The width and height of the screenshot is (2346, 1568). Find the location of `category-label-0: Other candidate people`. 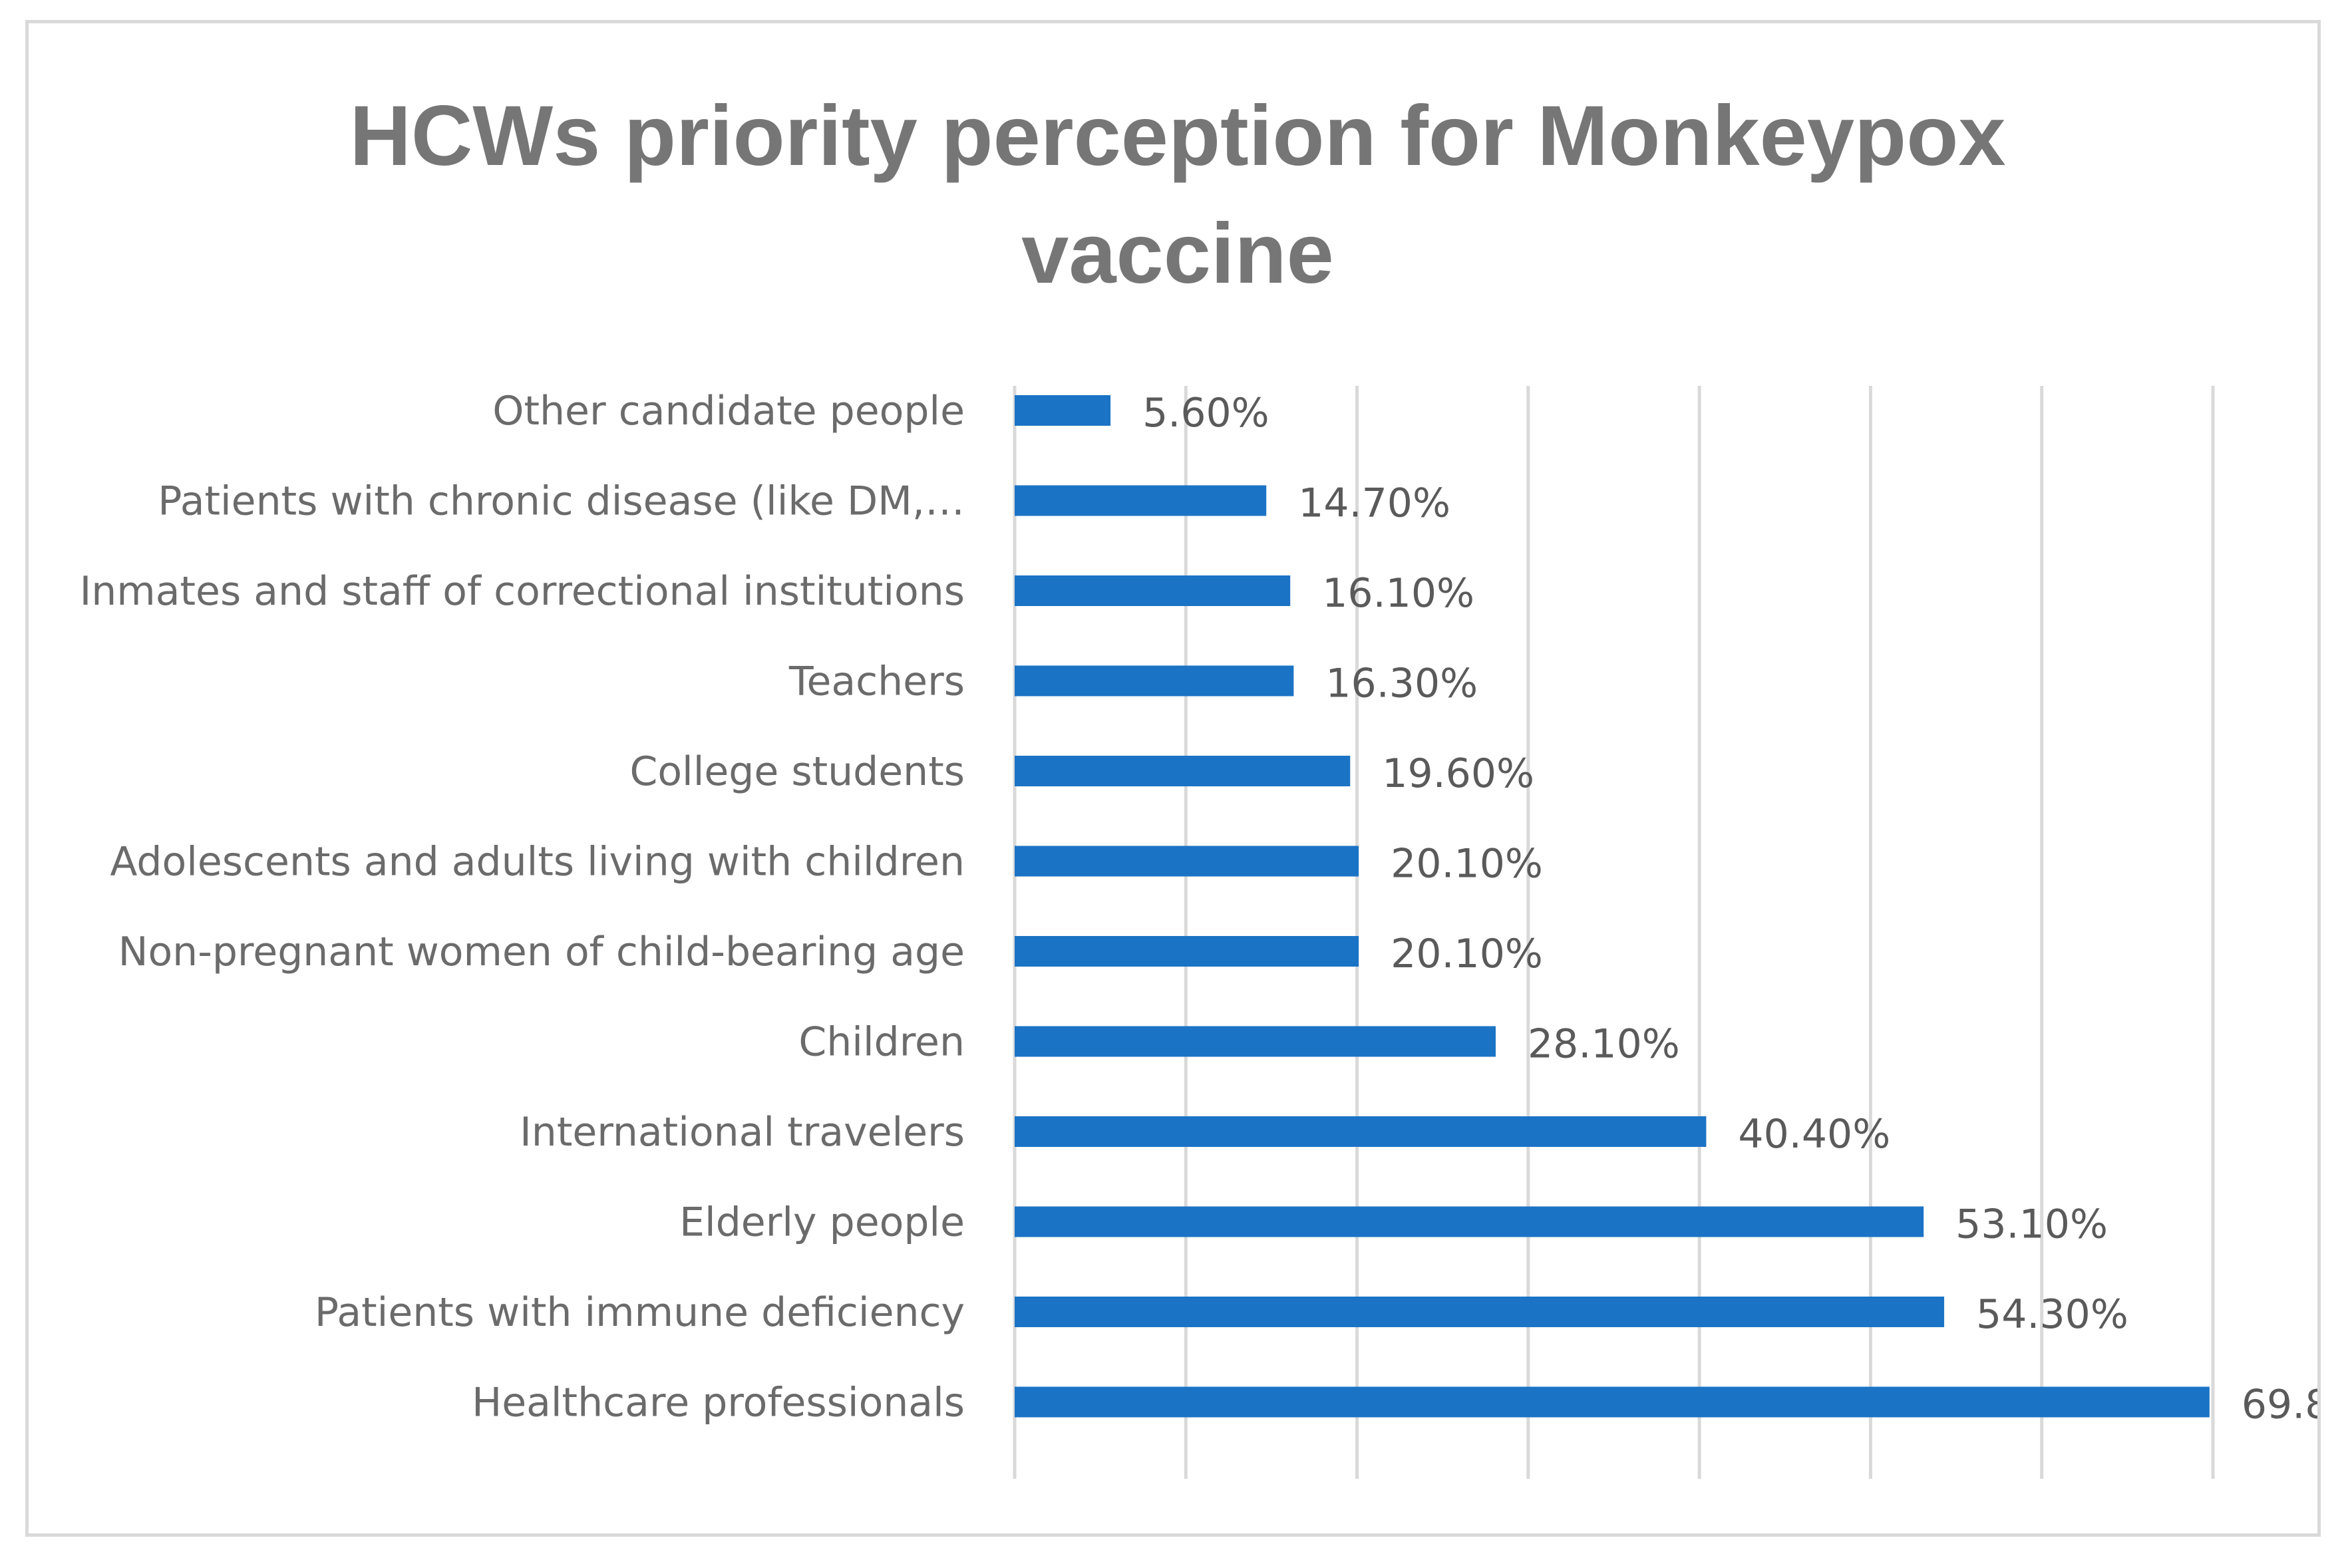

category-label-0: Other candidate people is located at coordinates (728, 411).